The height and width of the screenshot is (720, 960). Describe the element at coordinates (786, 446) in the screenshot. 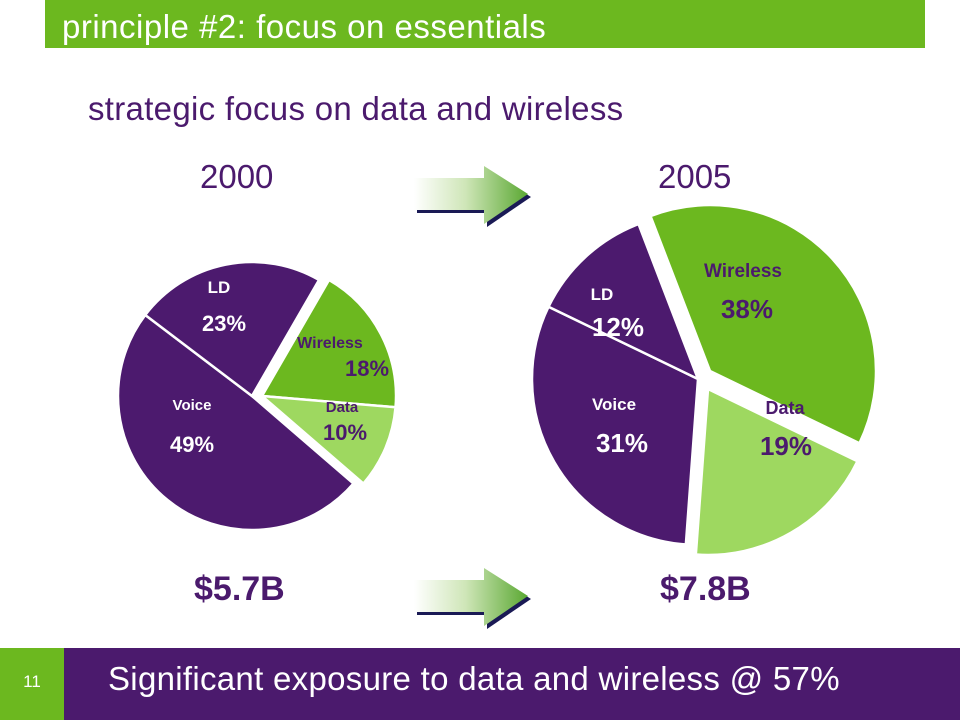

I see `slice-value-data: 19%` at that location.